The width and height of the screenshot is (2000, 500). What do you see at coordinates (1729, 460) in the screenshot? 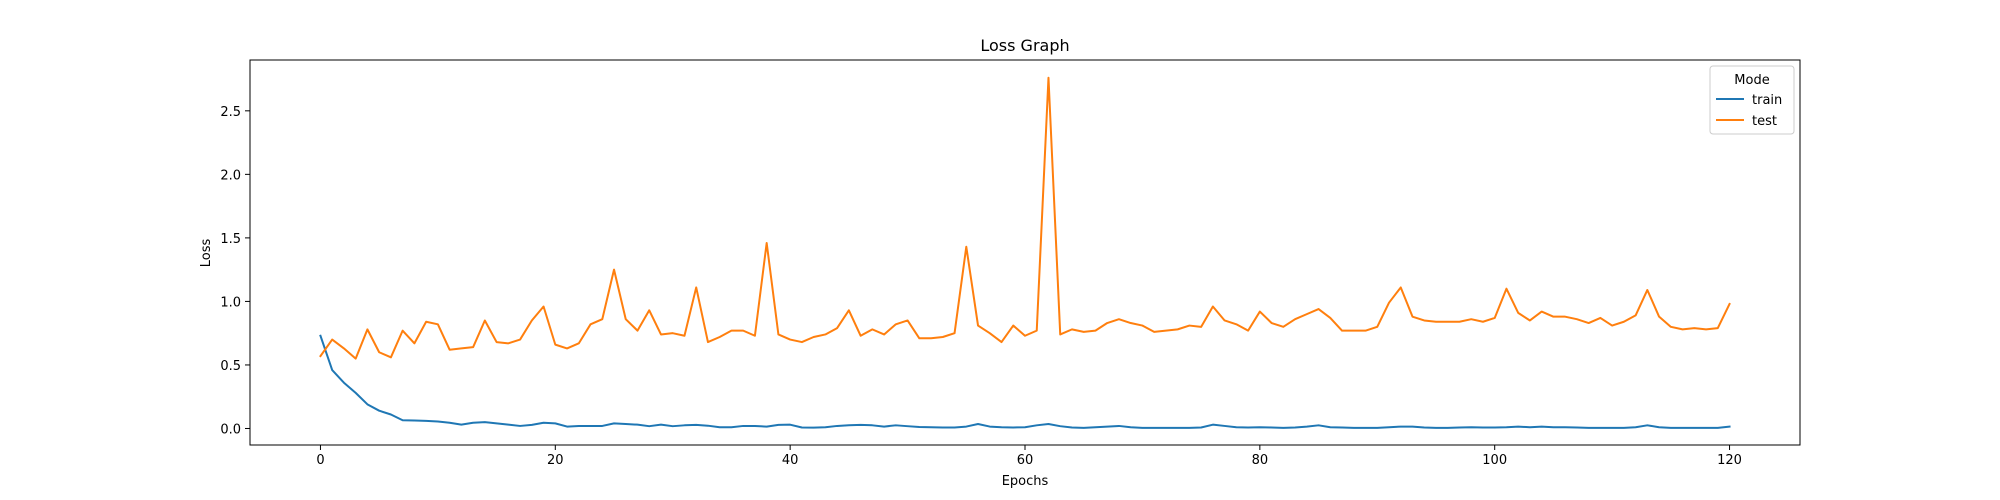
I see `x-tick-label: 120` at bounding box center [1729, 460].